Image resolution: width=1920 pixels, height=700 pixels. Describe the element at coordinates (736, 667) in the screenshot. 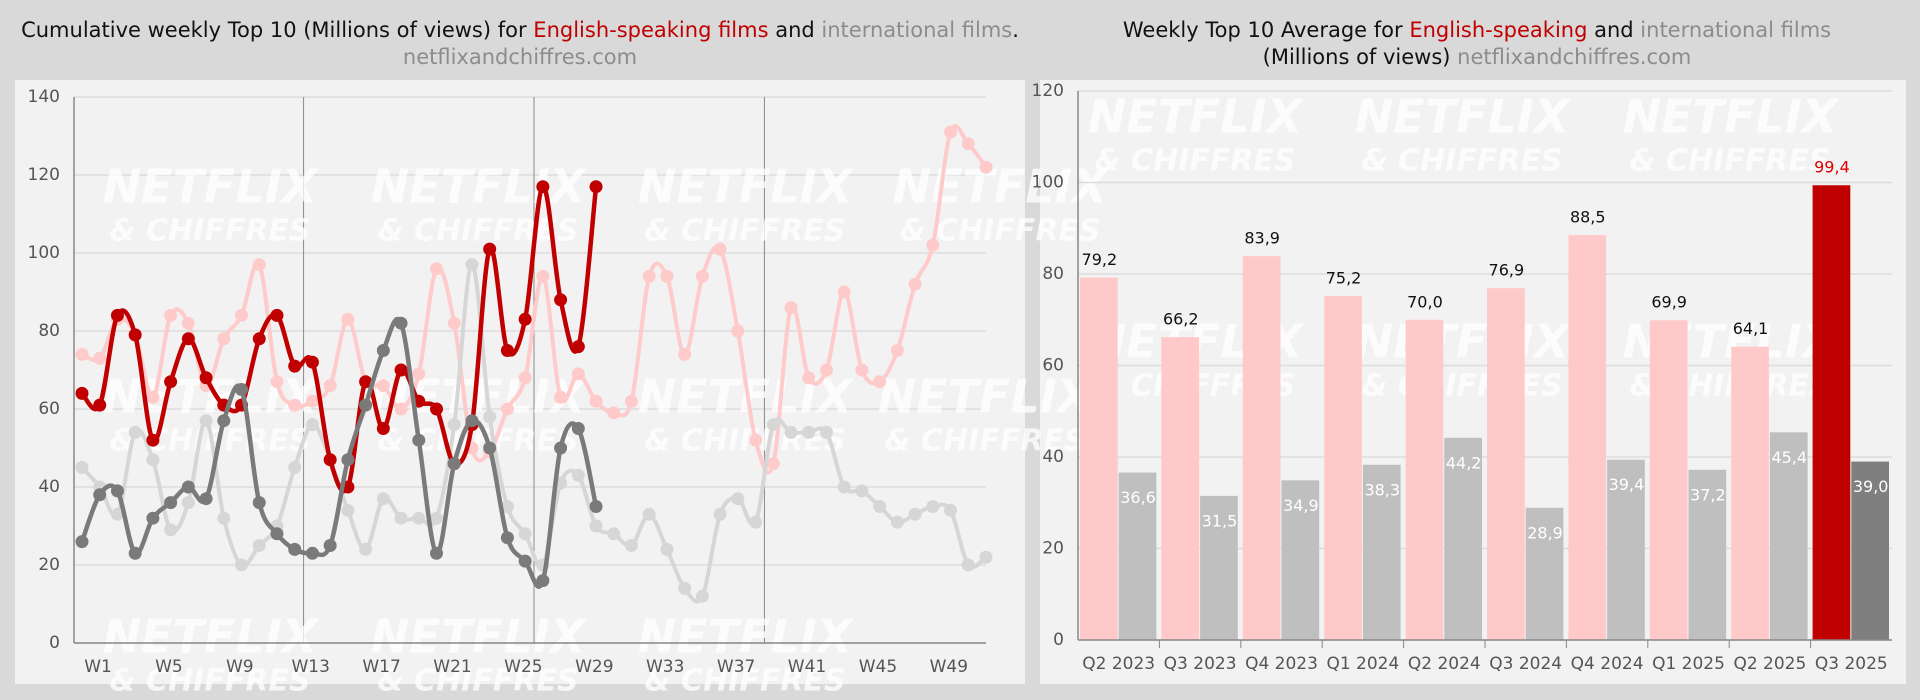

I see `x-tick-label: W37` at that location.